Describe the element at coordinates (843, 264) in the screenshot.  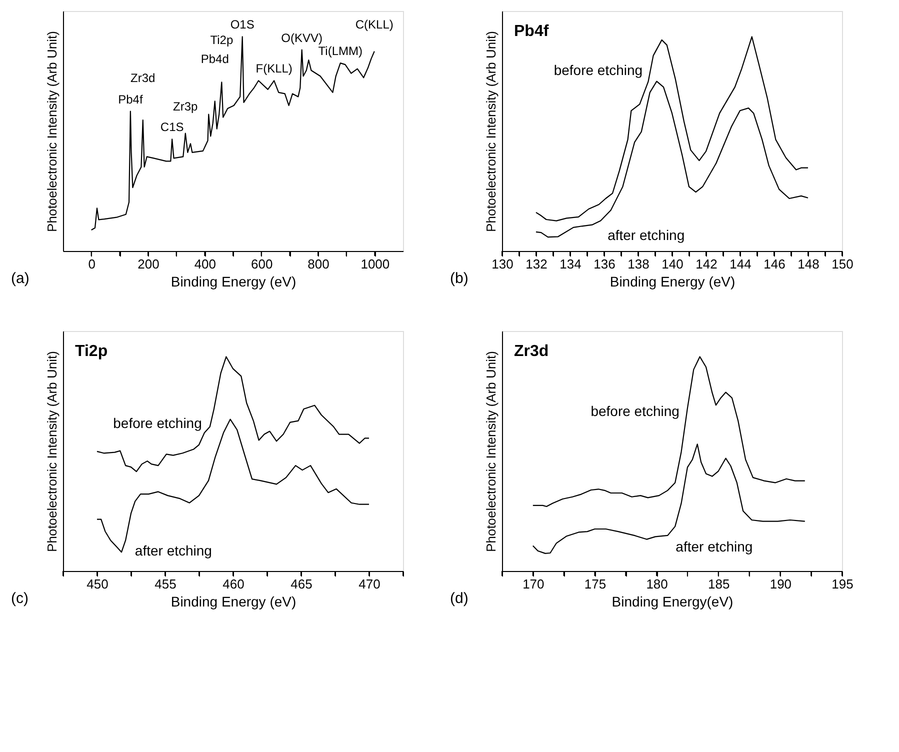
I see `x-tick-label: 150` at that location.